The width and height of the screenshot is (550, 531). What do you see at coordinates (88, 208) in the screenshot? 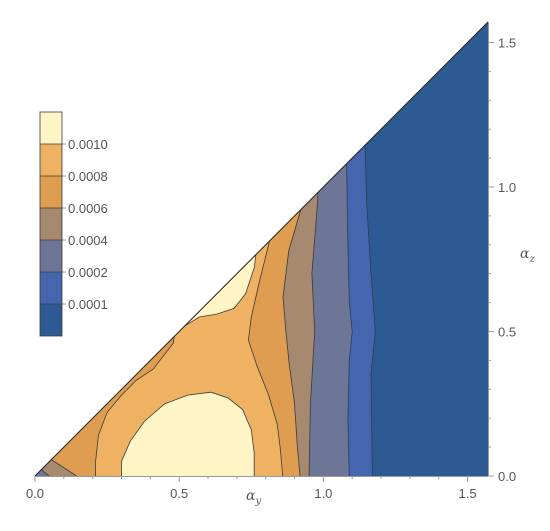
I see `legend-label: 0.0006` at bounding box center [88, 208].